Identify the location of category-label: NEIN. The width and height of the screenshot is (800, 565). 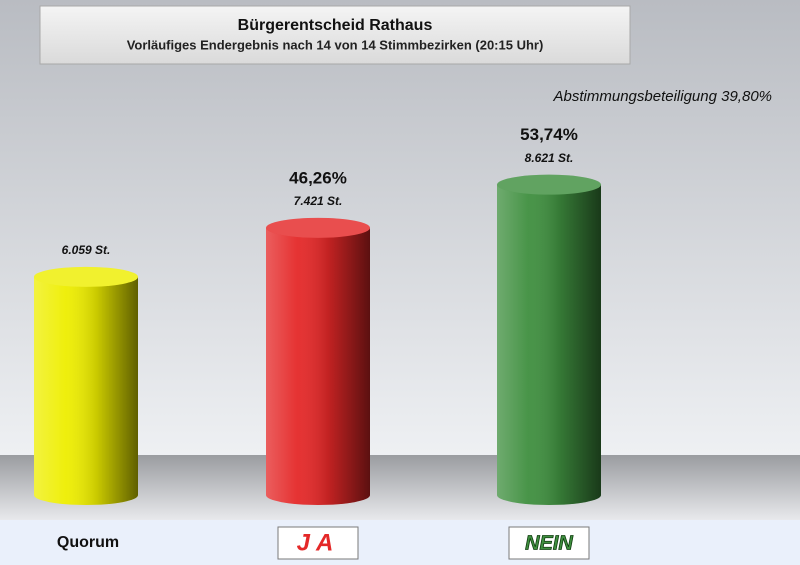
(549, 543).